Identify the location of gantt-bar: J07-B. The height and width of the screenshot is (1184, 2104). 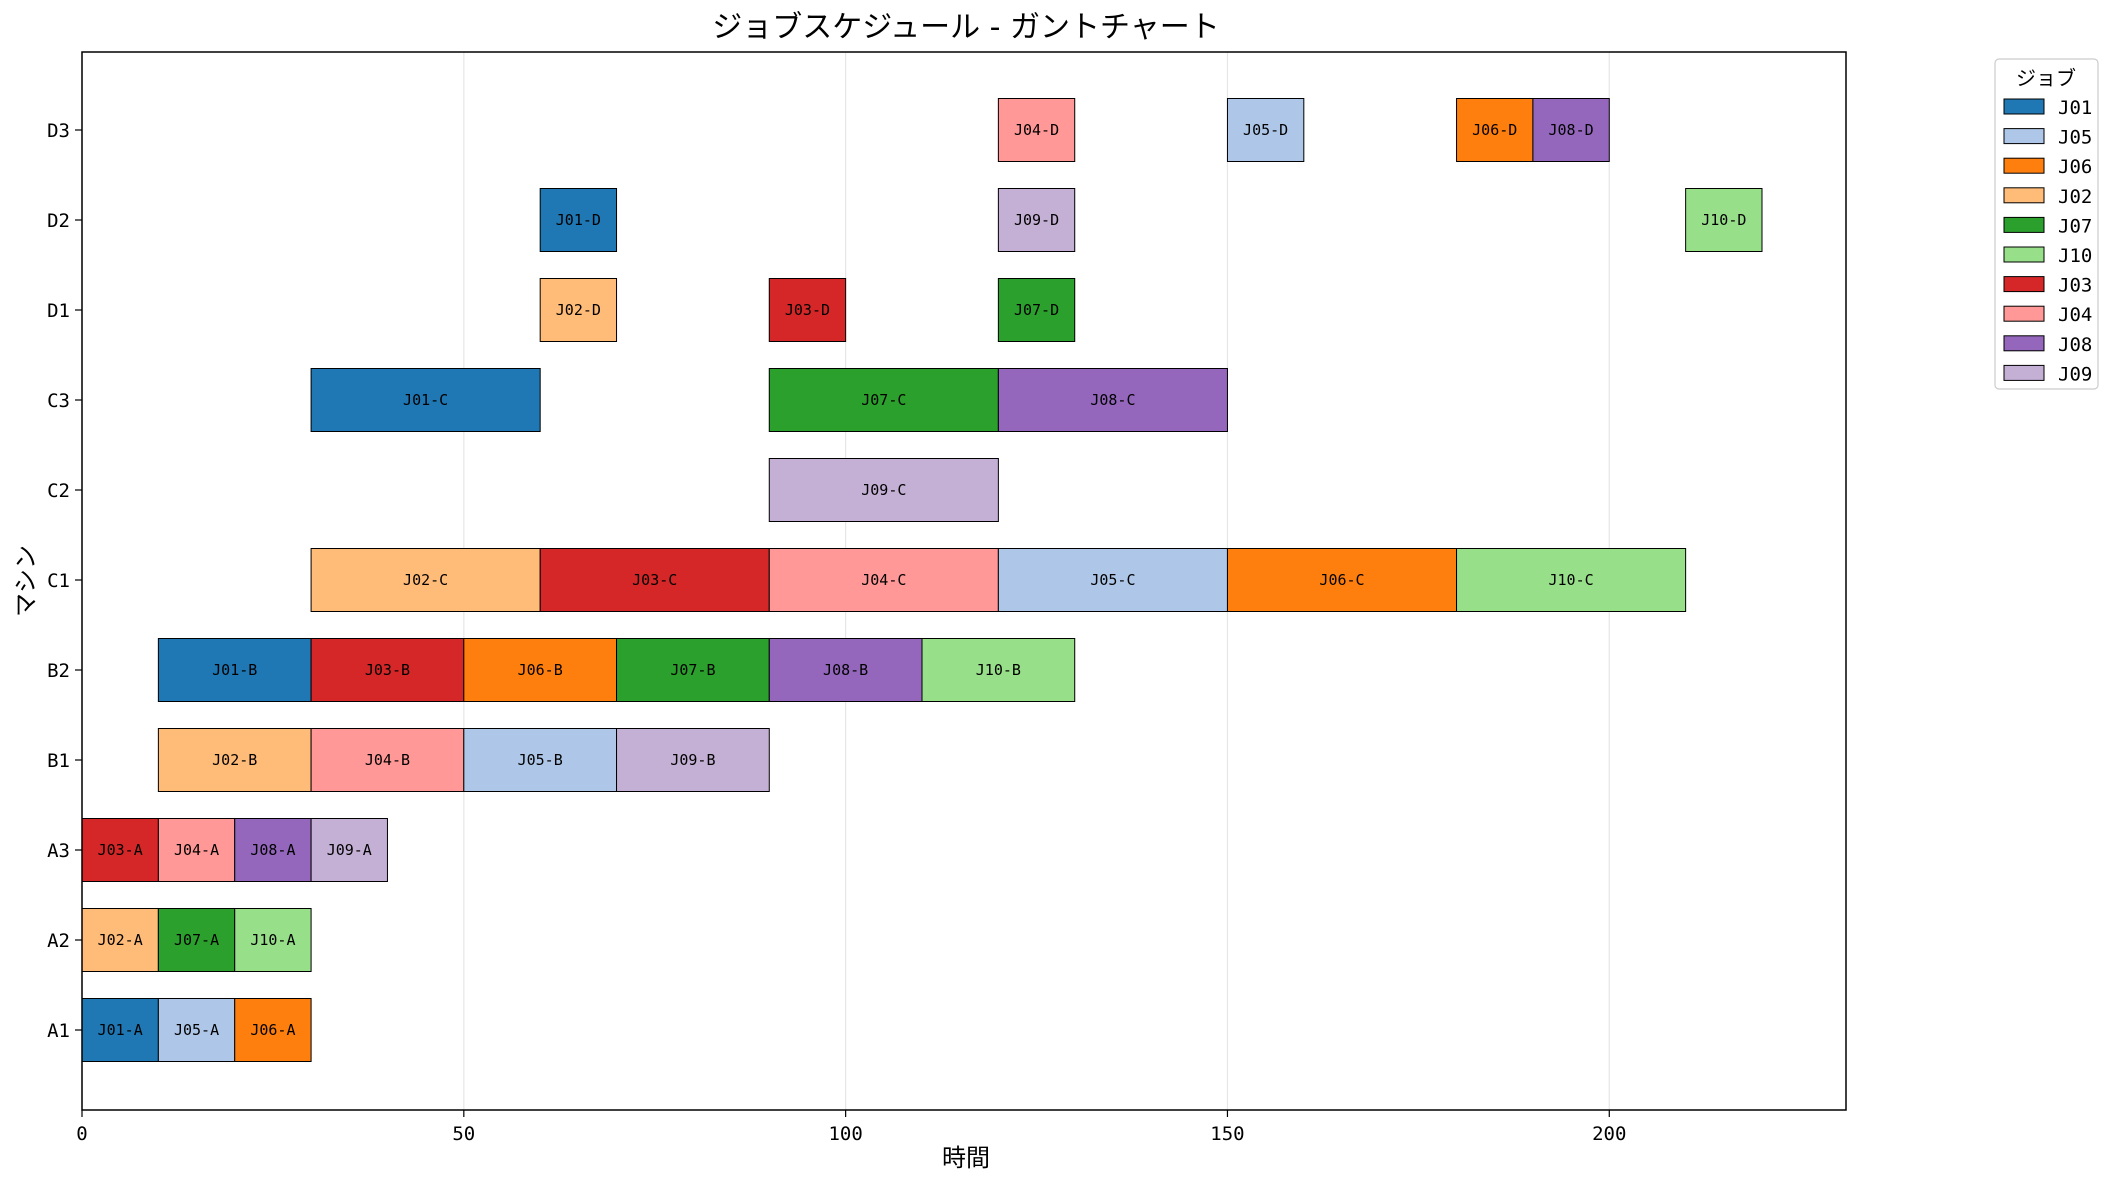
(693, 670).